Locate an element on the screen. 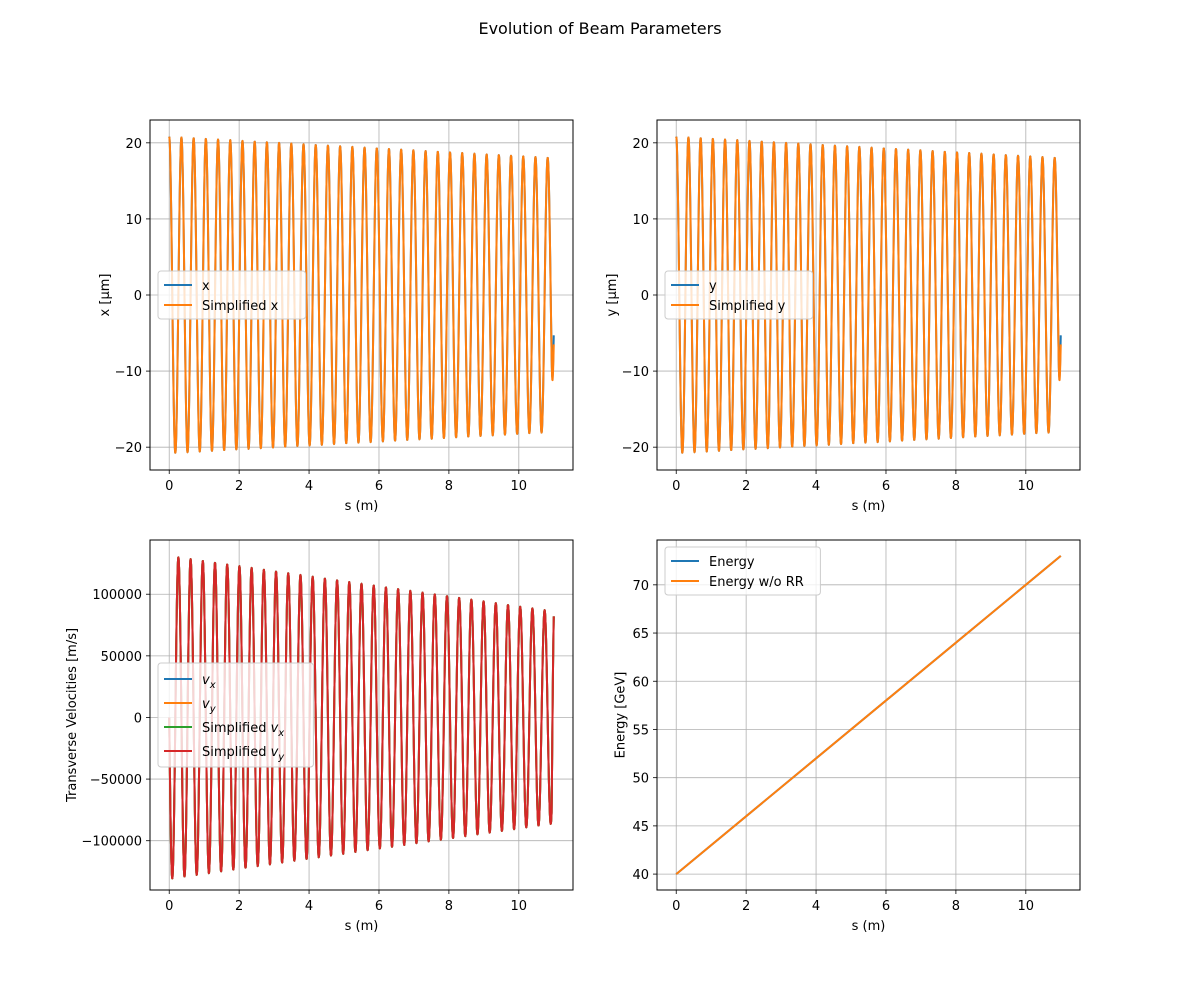  legend-label: Simplified y is located at coordinates (747, 306).